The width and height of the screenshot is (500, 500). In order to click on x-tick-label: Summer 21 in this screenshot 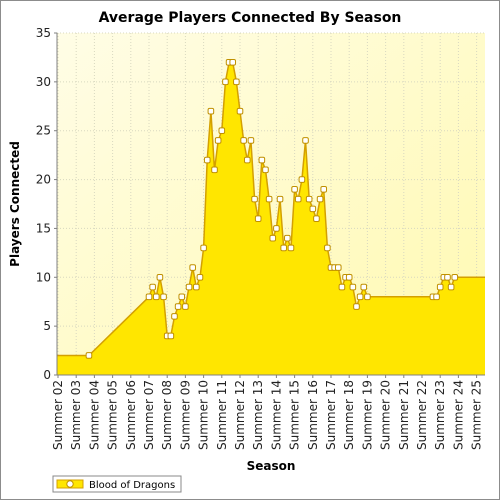, I will do `click(404, 415)`.